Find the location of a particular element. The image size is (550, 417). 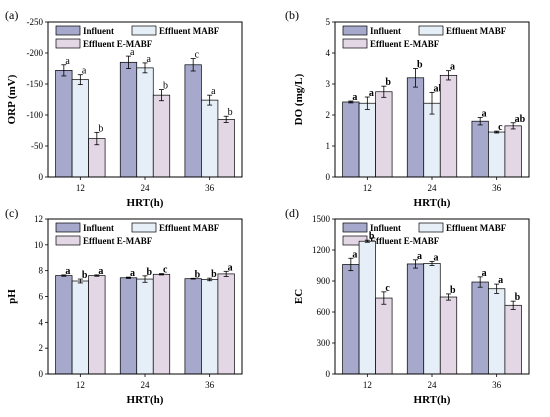

y-tick-label: 900 is located at coordinates (324, 281).